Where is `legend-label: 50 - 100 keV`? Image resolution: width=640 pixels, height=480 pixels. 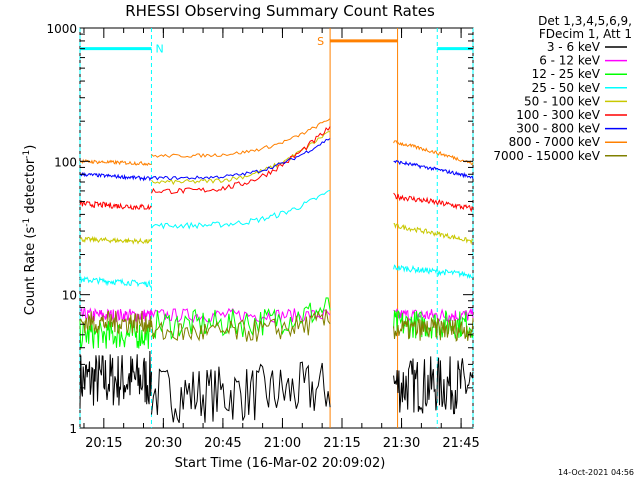
legend-label: 50 - 100 keV is located at coordinates (562, 101).